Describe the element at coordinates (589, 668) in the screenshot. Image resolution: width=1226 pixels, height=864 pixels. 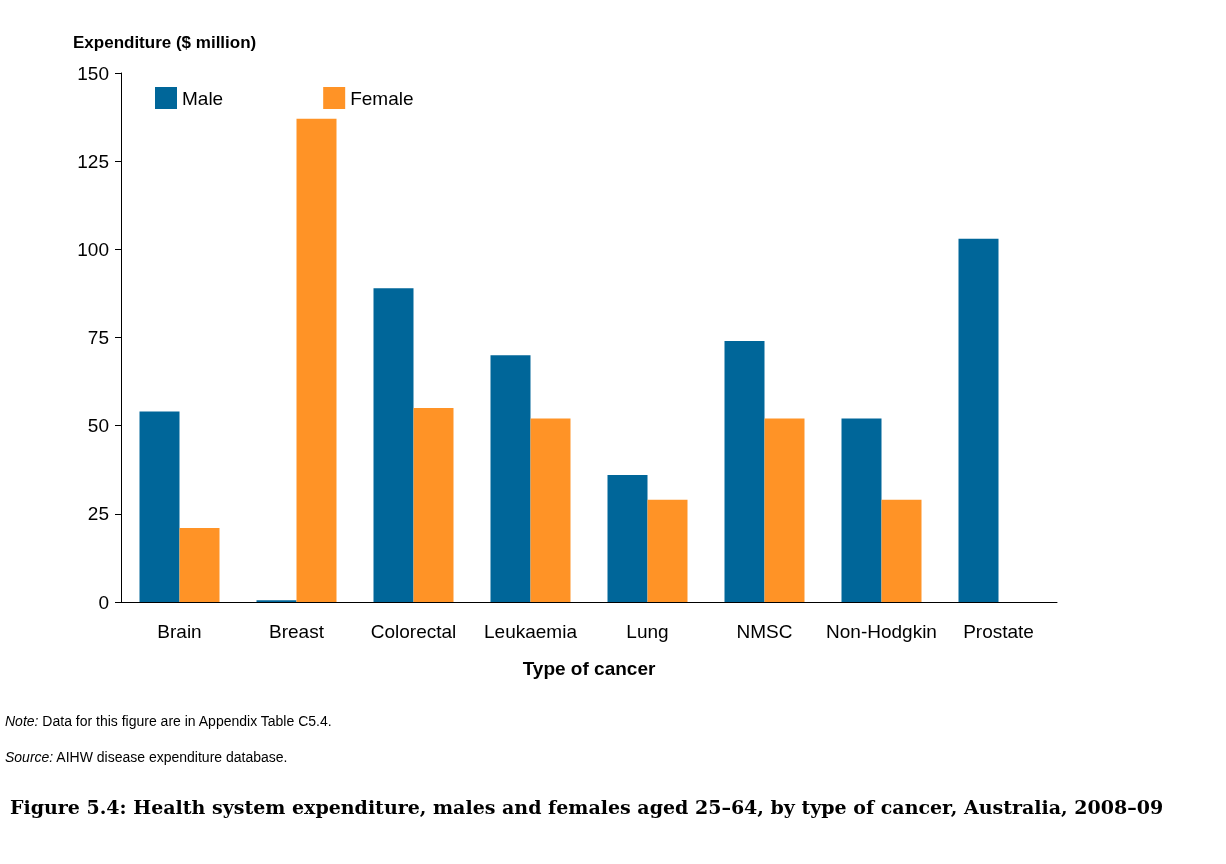
I see `x-axis-title: Type of cancer` at that location.